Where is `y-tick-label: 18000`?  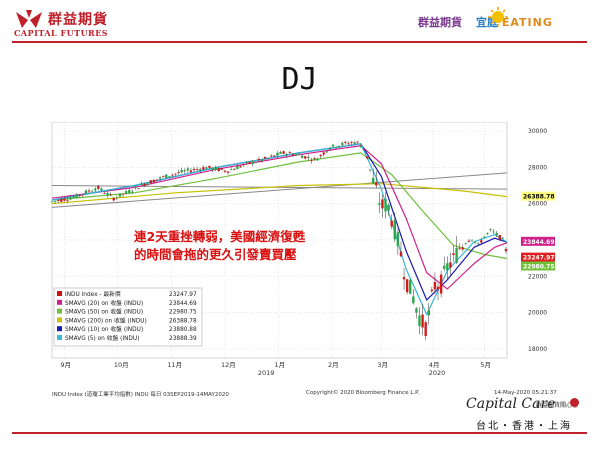
y-tick-label: 18000 is located at coordinates (537, 349).